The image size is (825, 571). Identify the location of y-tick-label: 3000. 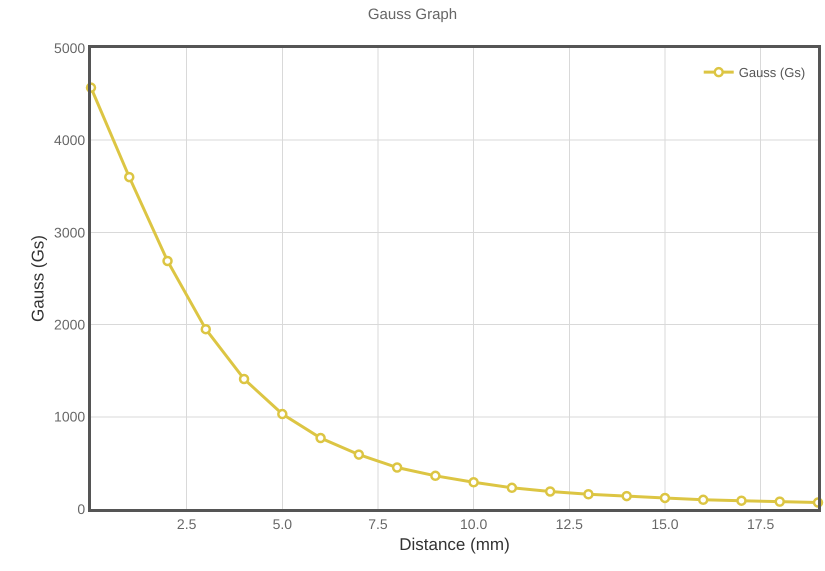
(70, 232).